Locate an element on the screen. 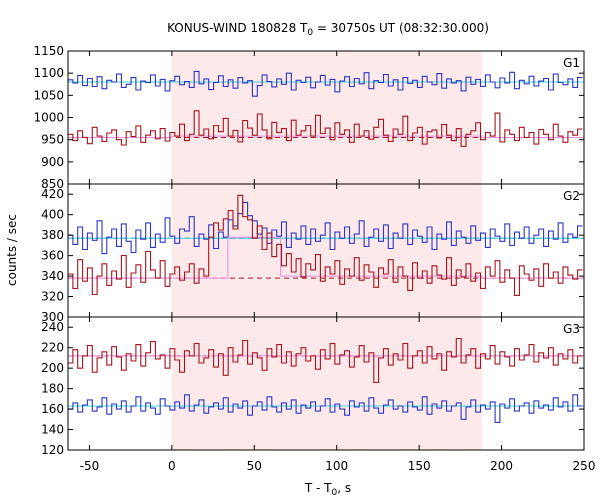 This screenshot has height=500, width=600. title-subscript: 0 is located at coordinates (310, 33).